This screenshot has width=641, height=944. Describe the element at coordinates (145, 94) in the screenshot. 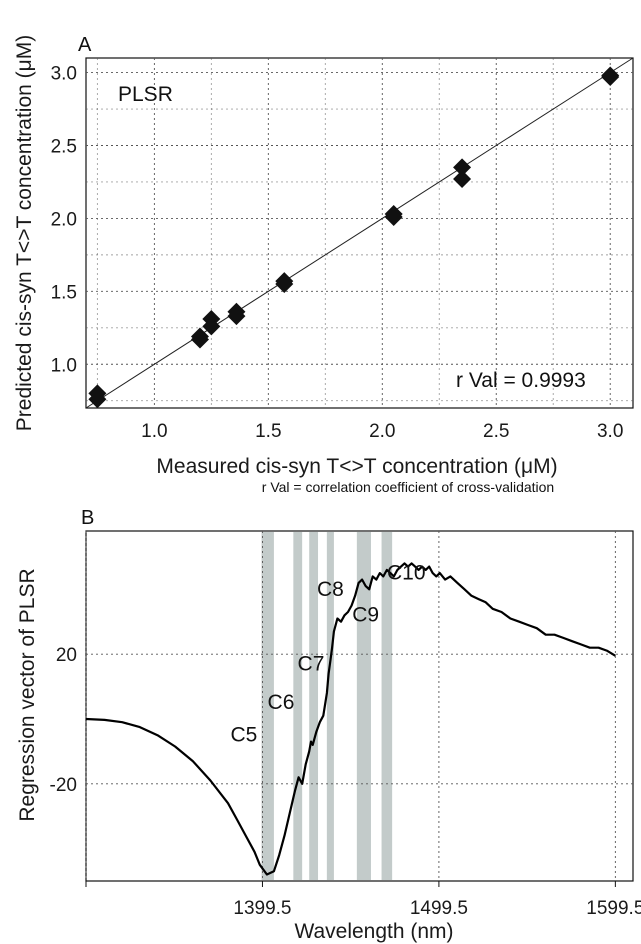

I see `panel-a-method-label: PLSR` at that location.